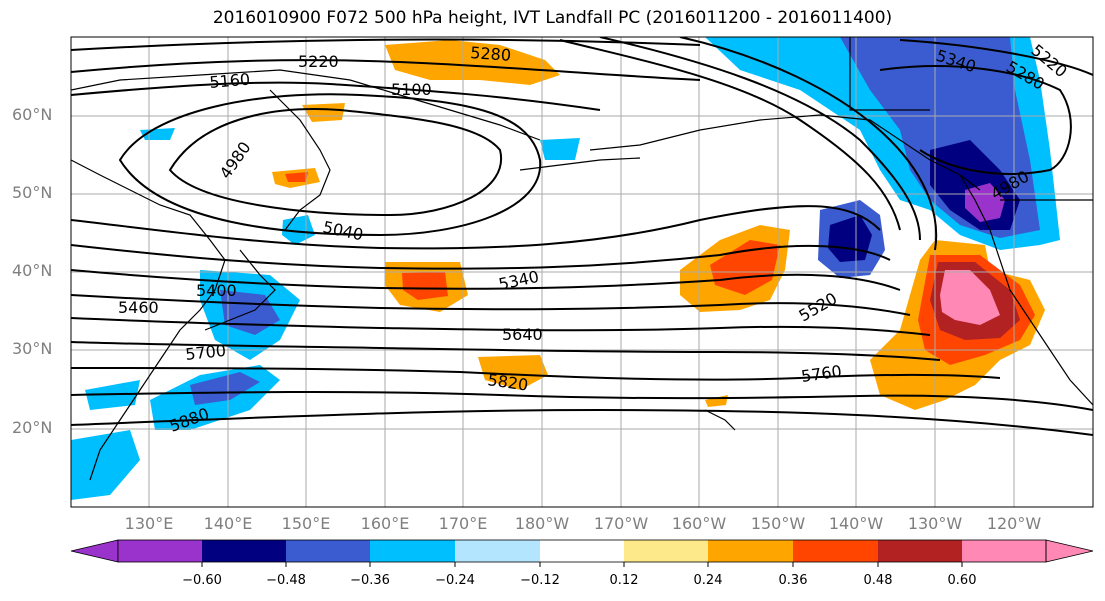 This screenshot has width=1105, height=601. I want to click on colorbar, so click(582, 553).